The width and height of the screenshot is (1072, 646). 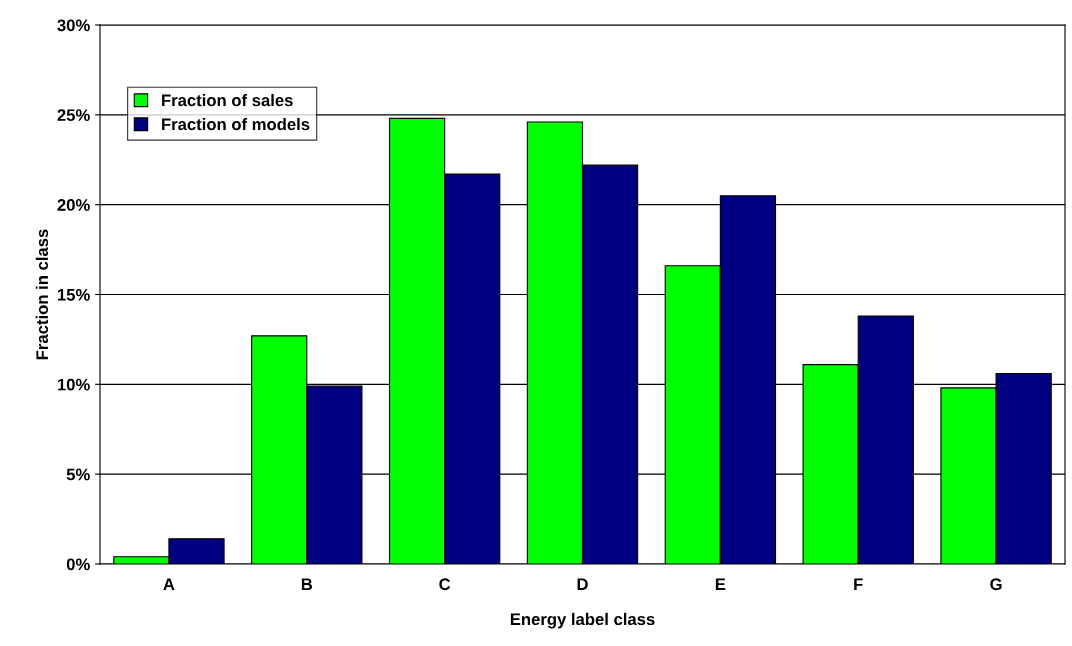 I want to click on legend-label: Fraction of sales, so click(x=227, y=100).